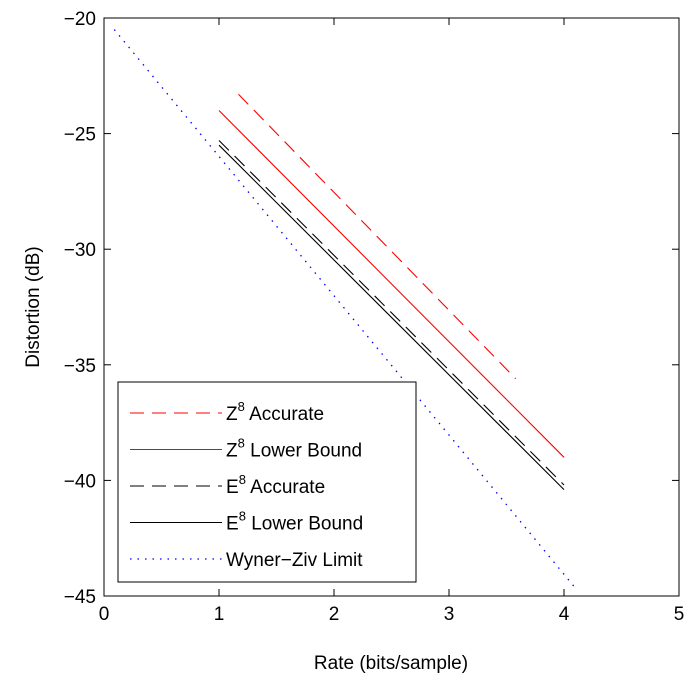  What do you see at coordinates (80, 250) in the screenshot?
I see `y-tick-label: −30` at bounding box center [80, 250].